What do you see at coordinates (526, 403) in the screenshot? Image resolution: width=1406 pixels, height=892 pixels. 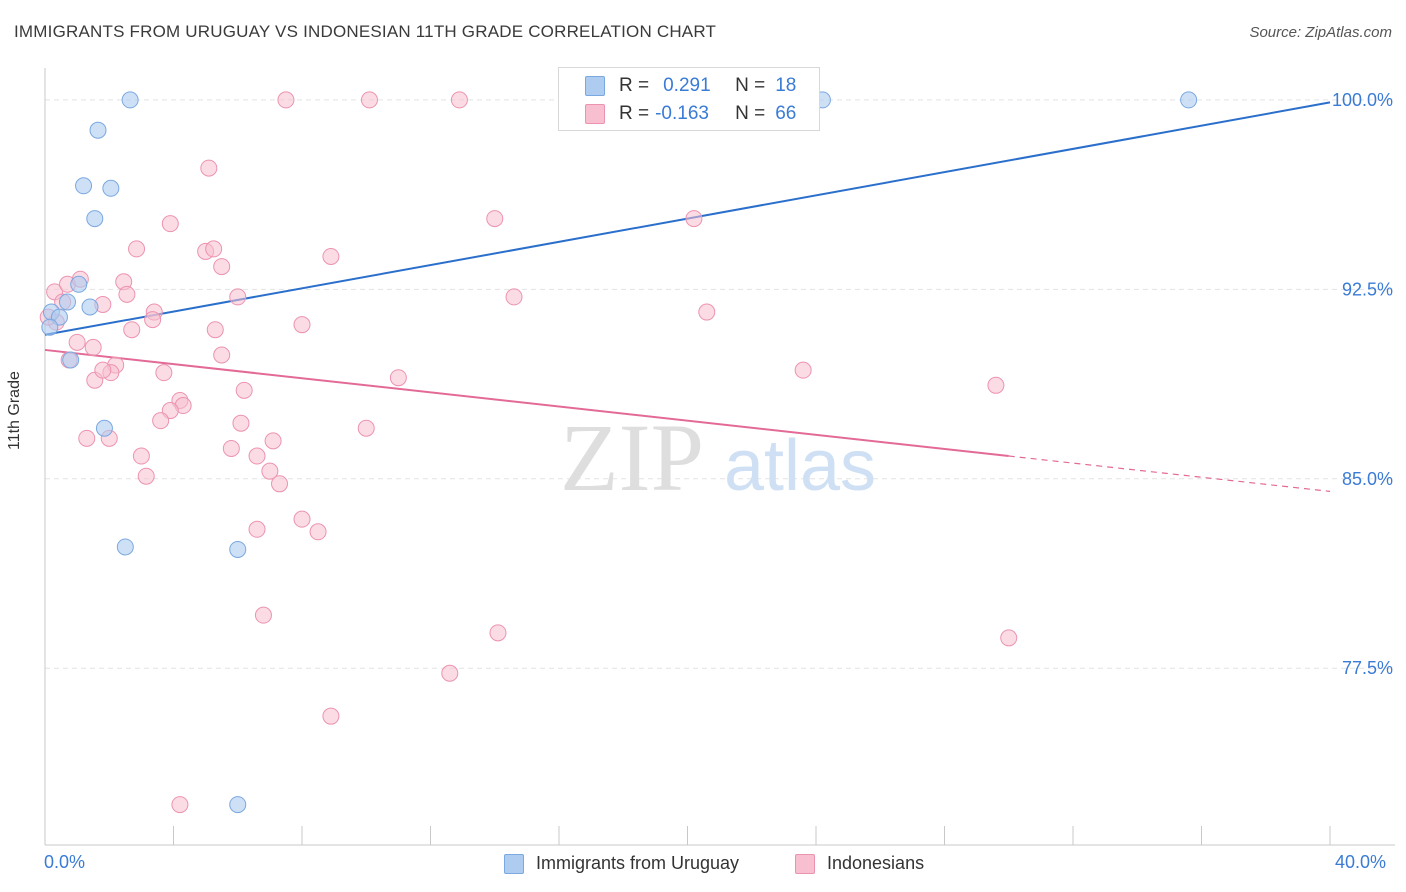 I see `trend-line-indonesians` at bounding box center [526, 403].